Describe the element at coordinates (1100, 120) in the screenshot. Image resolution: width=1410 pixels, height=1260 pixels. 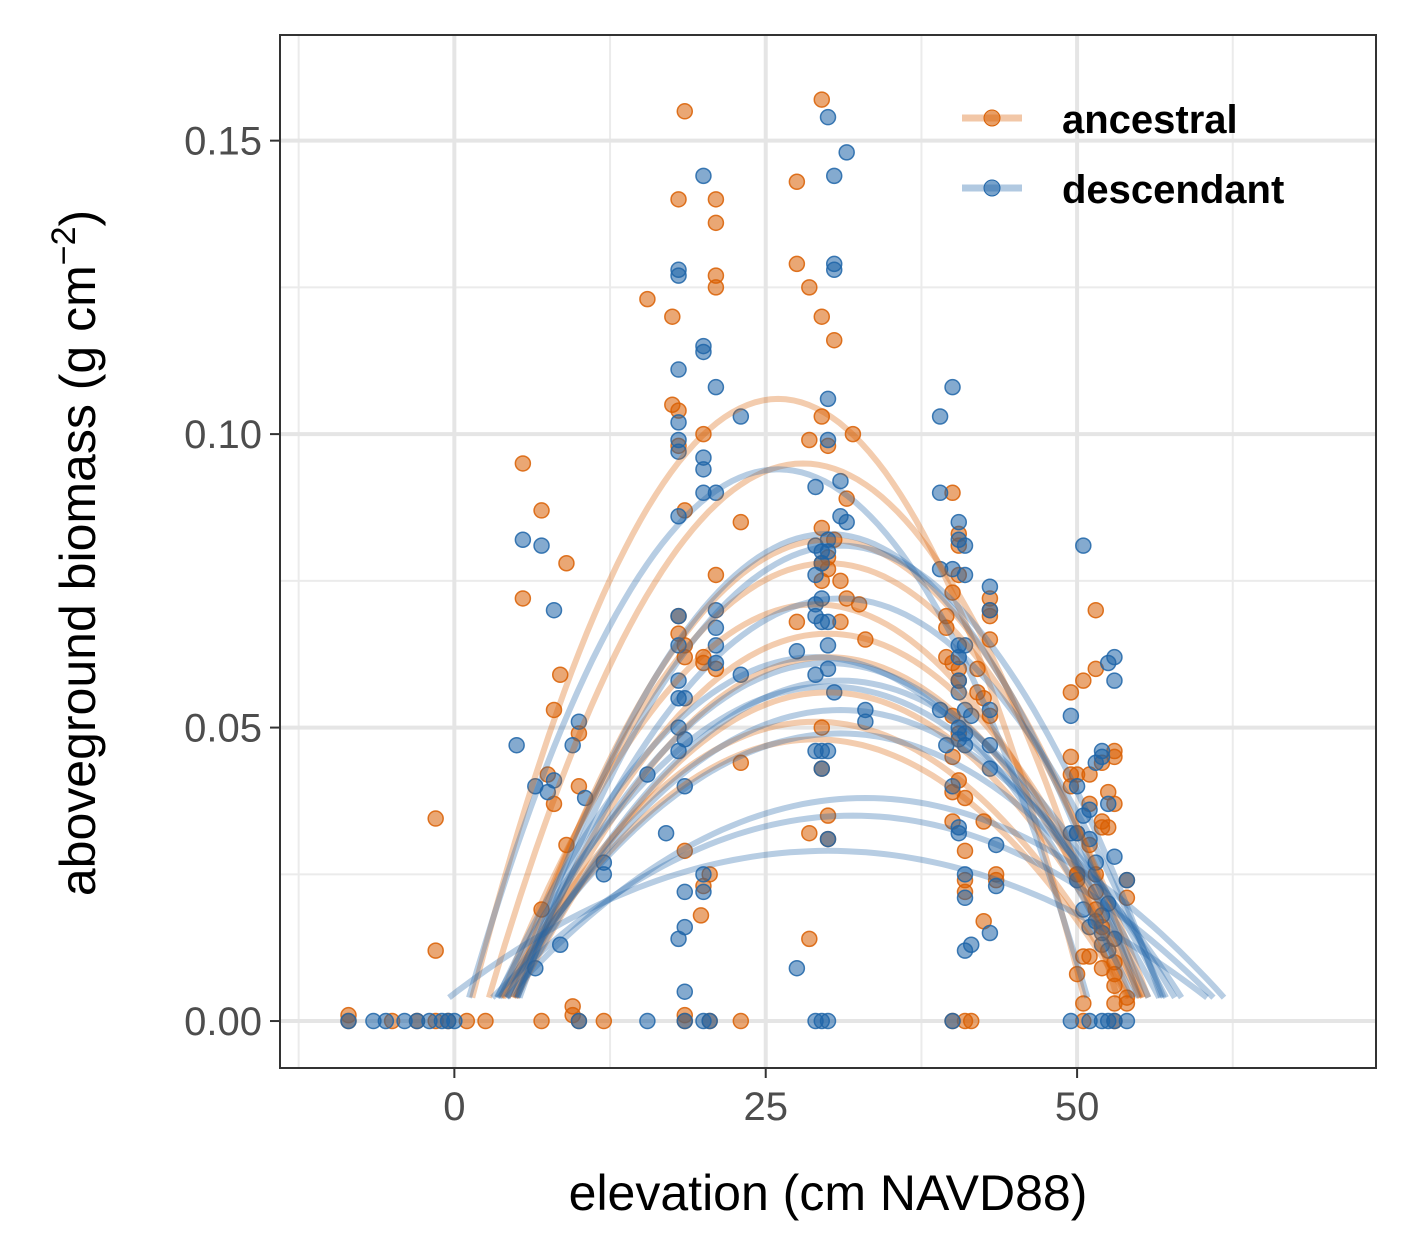
I see `legend-item-ancestral: ancestral` at that location.